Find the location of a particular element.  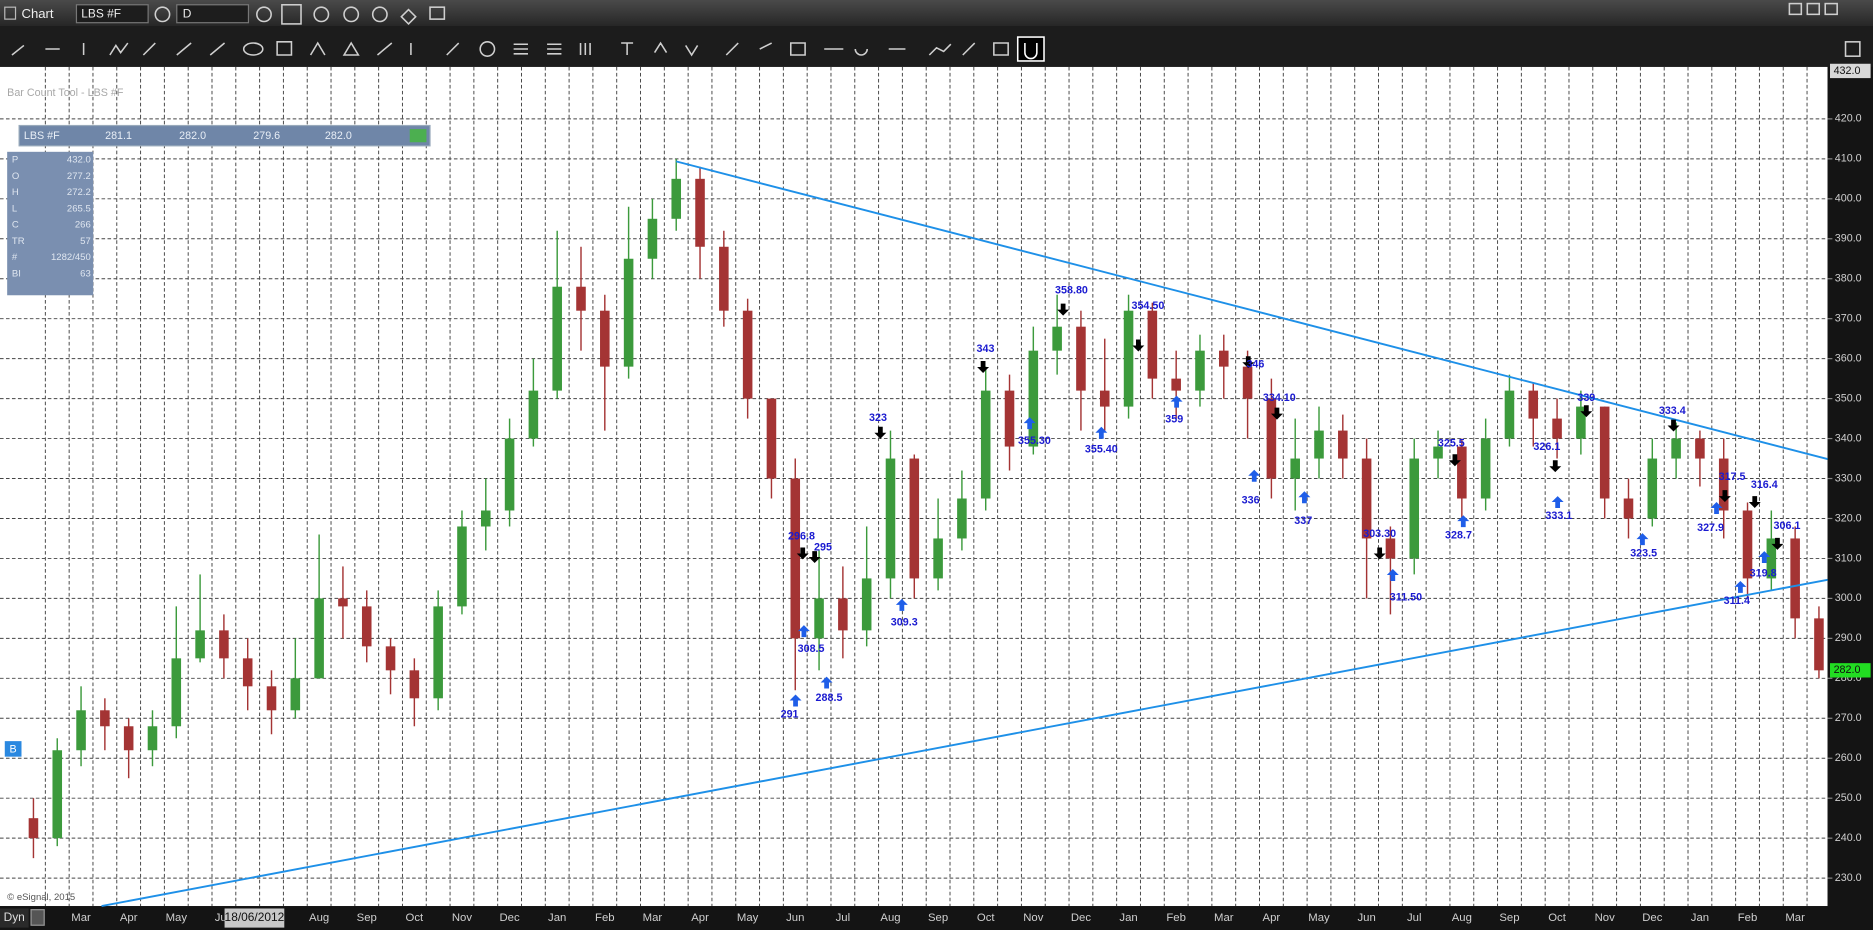

mode-box is located at coordinates (14, 918).